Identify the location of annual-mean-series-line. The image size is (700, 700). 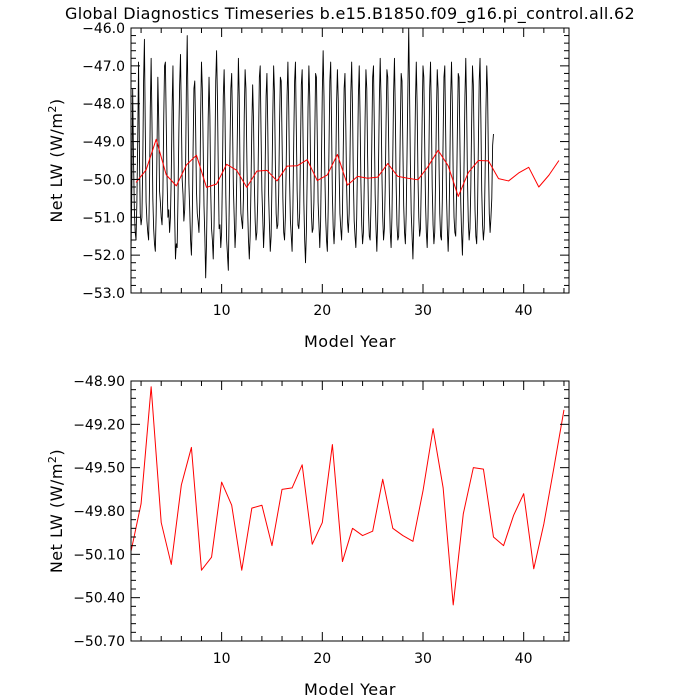
(347, 167).